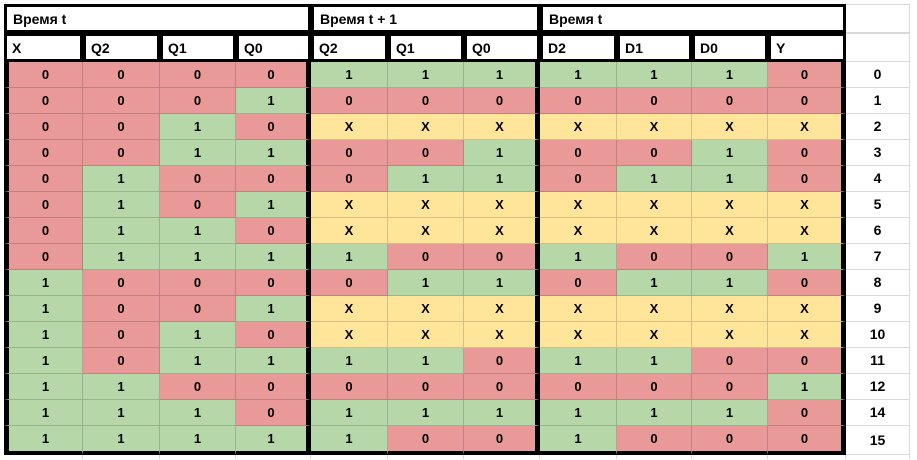 The width and height of the screenshot is (917, 460). Describe the element at coordinates (878, 257) in the screenshot. I see `row-label: 7` at that location.